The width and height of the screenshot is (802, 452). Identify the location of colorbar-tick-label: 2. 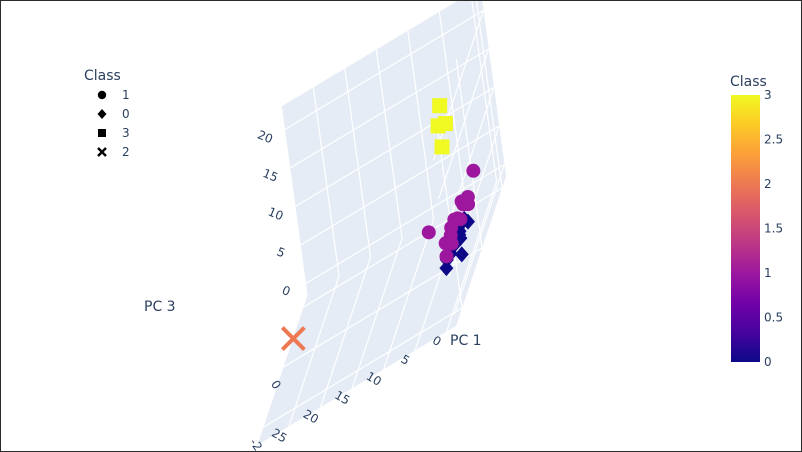
(768, 184).